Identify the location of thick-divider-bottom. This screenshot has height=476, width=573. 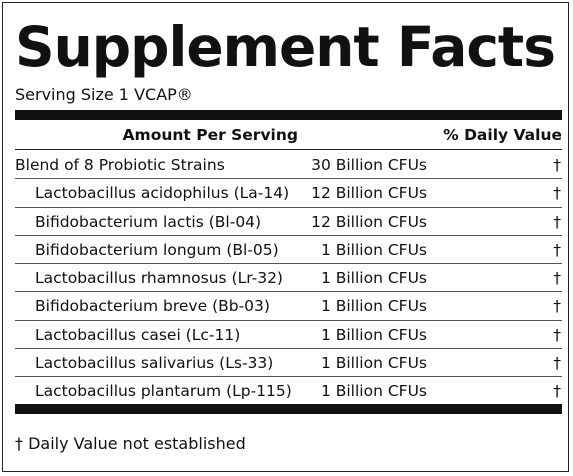
(288, 409).